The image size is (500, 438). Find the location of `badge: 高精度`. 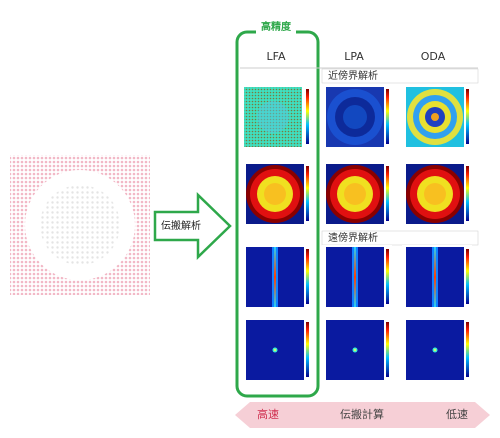

badge: 高精度 is located at coordinates (276, 26).